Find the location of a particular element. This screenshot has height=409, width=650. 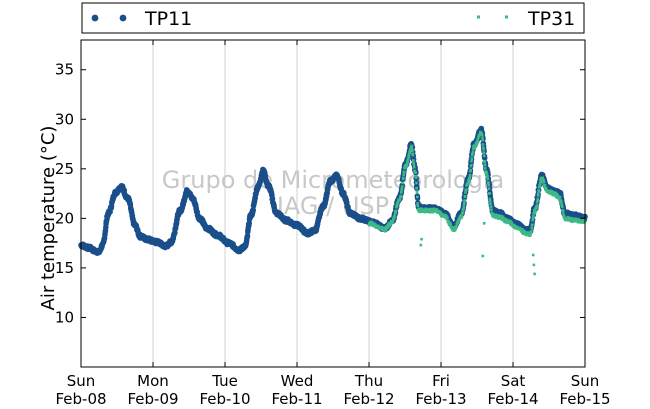

watermark: Grupo de Micrometeorologia IAG / USP is located at coordinates (333, 193).